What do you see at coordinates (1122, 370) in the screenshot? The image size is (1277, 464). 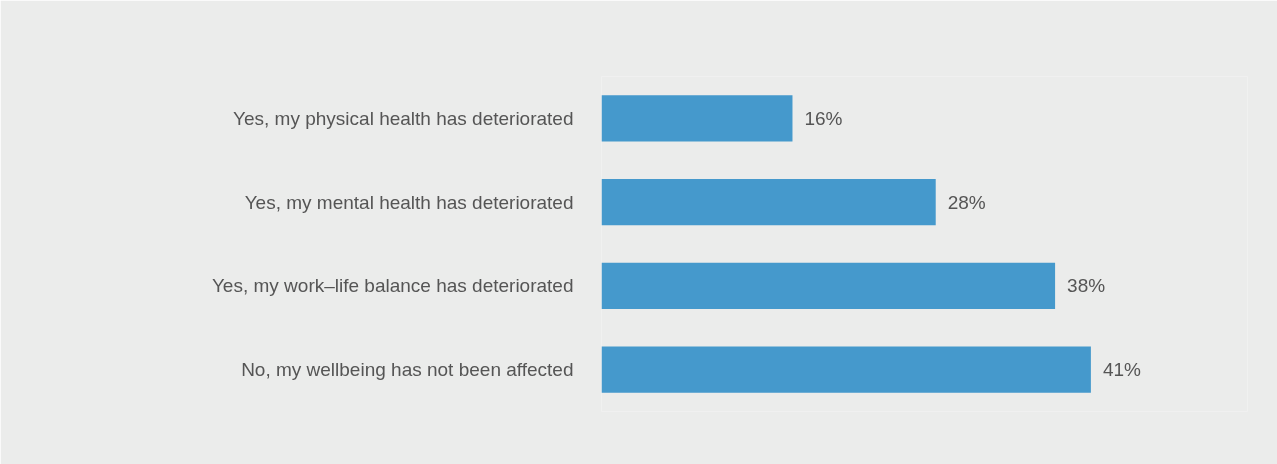 I see `data-label: 41%` at bounding box center [1122, 370].